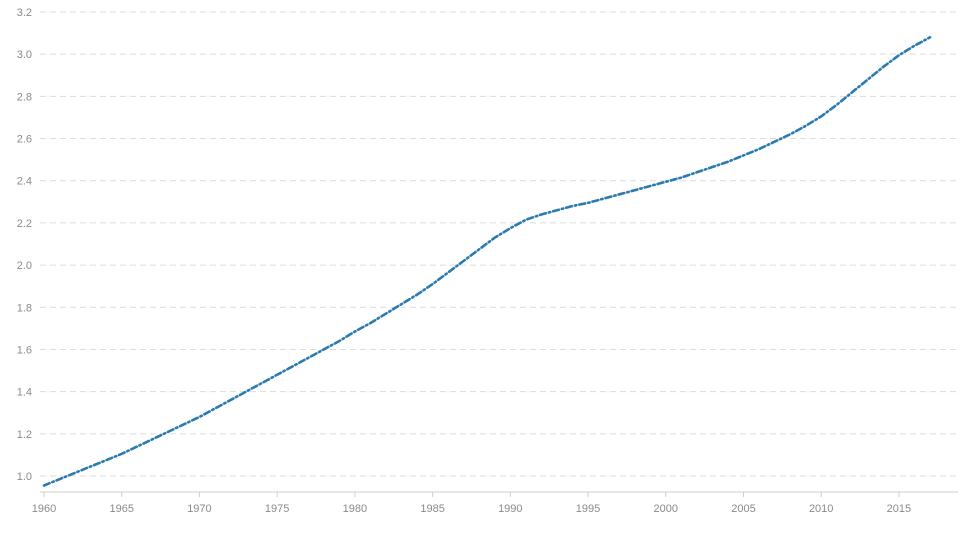 Image resolution: width=962 pixels, height=548 pixels. What do you see at coordinates (24, 308) in the screenshot?
I see `y-tick-label: 1.8` at bounding box center [24, 308].